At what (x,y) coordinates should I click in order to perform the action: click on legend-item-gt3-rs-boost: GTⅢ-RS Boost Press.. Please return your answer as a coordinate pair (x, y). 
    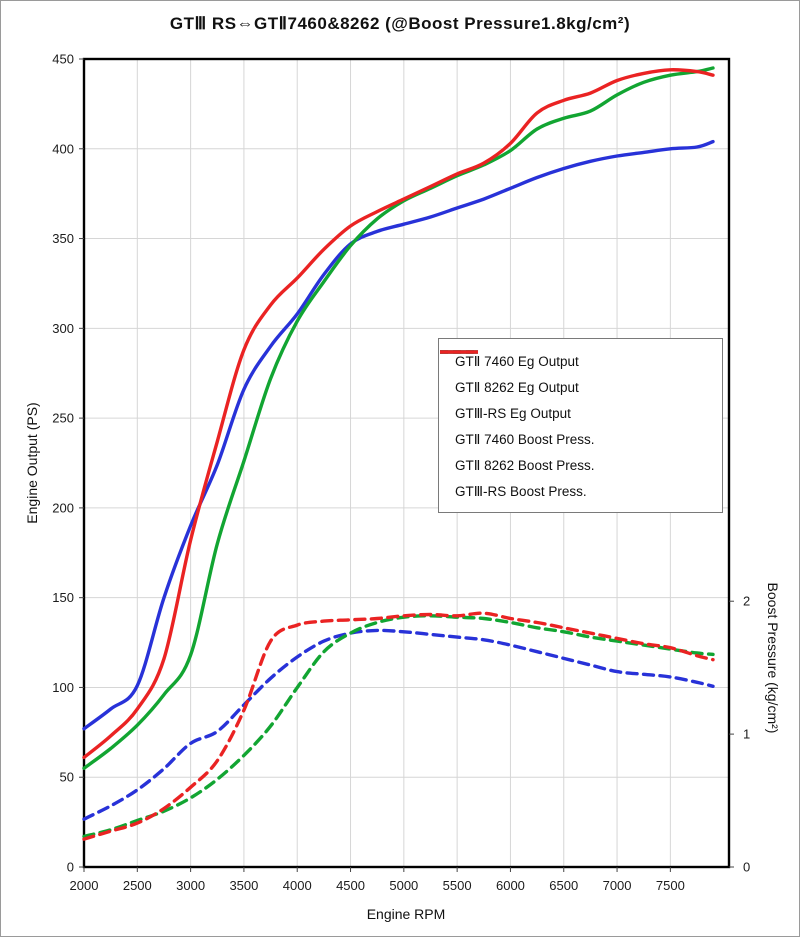
    Looking at the image, I should click on (581, 427).